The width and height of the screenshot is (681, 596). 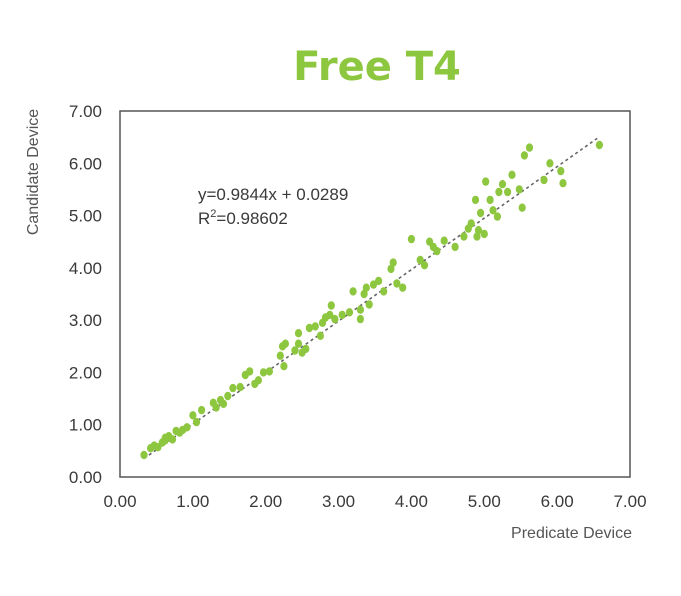 I want to click on r-squared-prefix: R, so click(x=204, y=218).